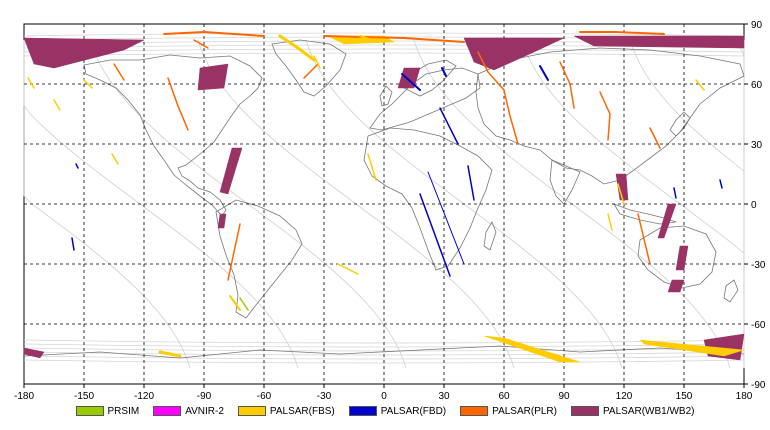  Describe the element at coordinates (384, 395) in the screenshot. I see `lon-tick-label: 0` at that location.